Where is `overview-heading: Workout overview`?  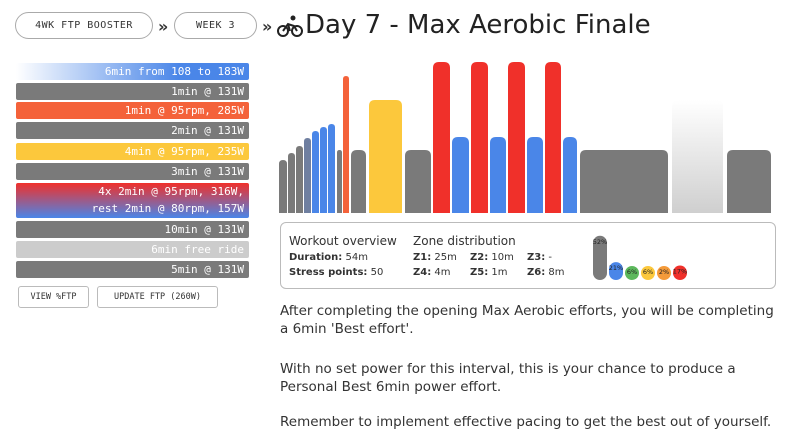 overview-heading: Workout overview is located at coordinates (343, 241).